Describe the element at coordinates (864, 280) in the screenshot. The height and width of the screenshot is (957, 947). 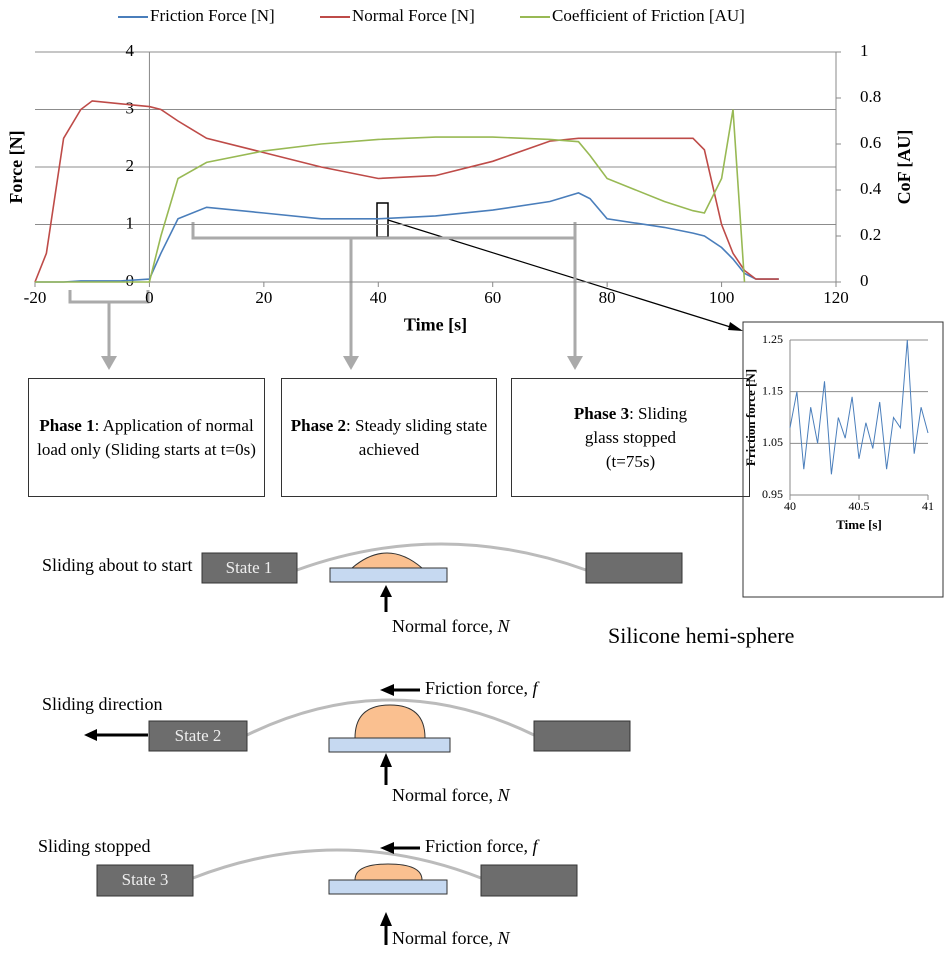
I see `y2-tick-label: 0` at that location.